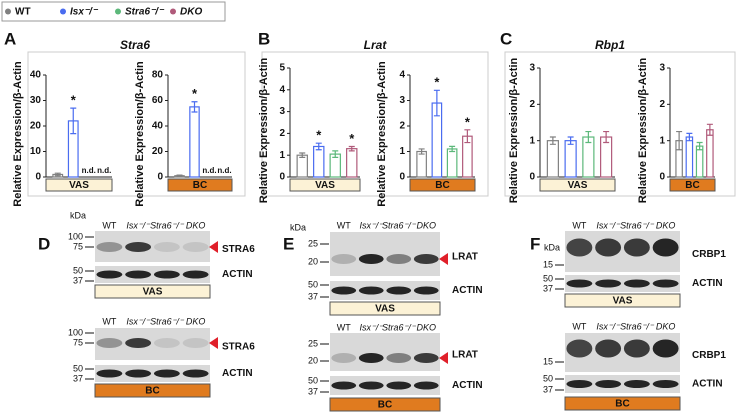 The image size is (738, 414). Describe the element at coordinates (376, 45) in the screenshot. I see `chart-title: Lrat` at that location.